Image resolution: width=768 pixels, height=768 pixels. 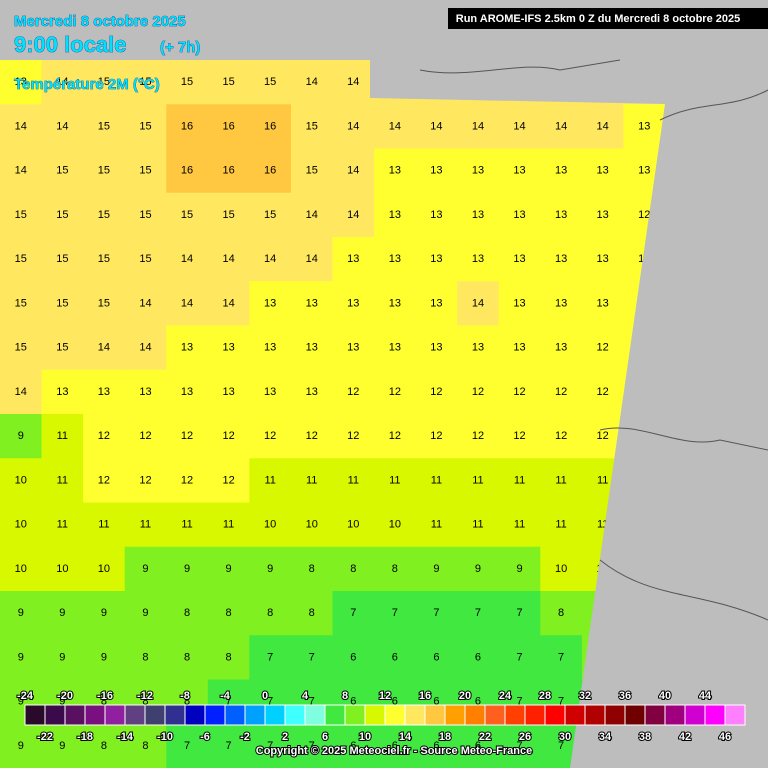 What do you see at coordinates (187, 126) in the screenshot?
I see `cell-value: 16` at bounding box center [187, 126].